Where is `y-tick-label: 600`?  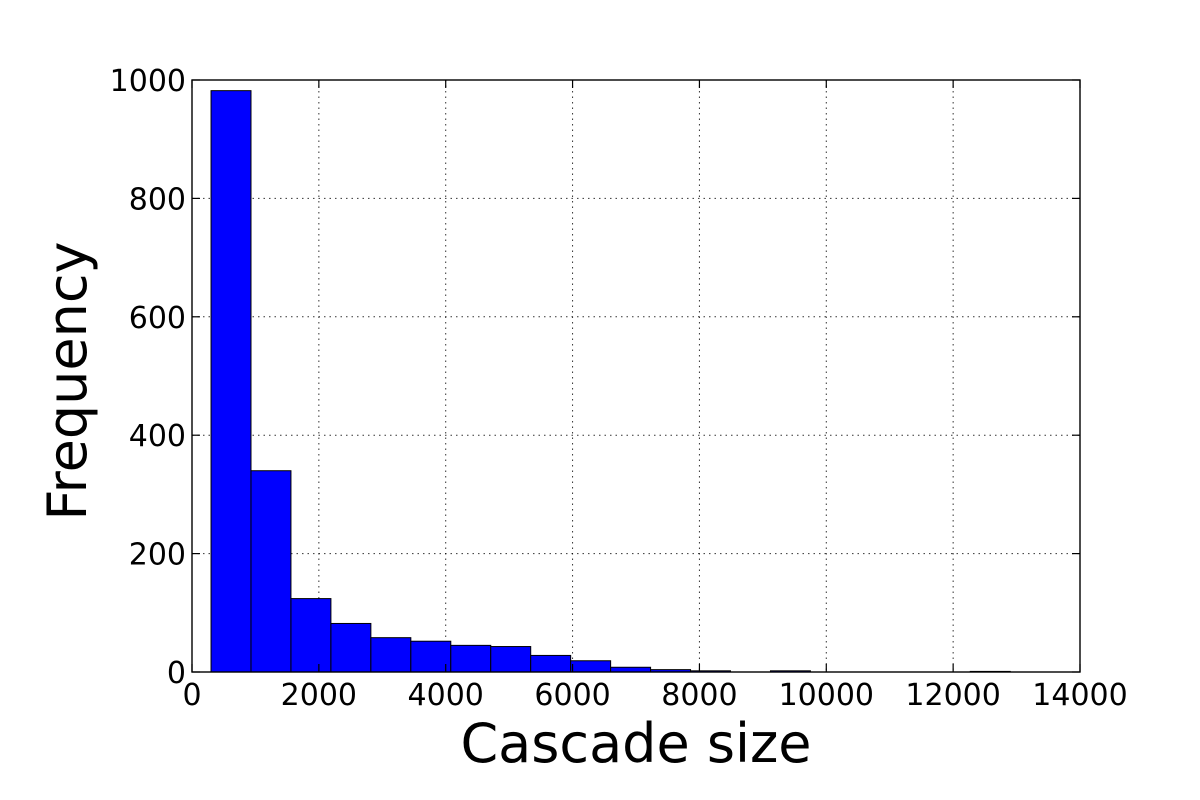 y-tick-label: 600 is located at coordinates (157, 318).